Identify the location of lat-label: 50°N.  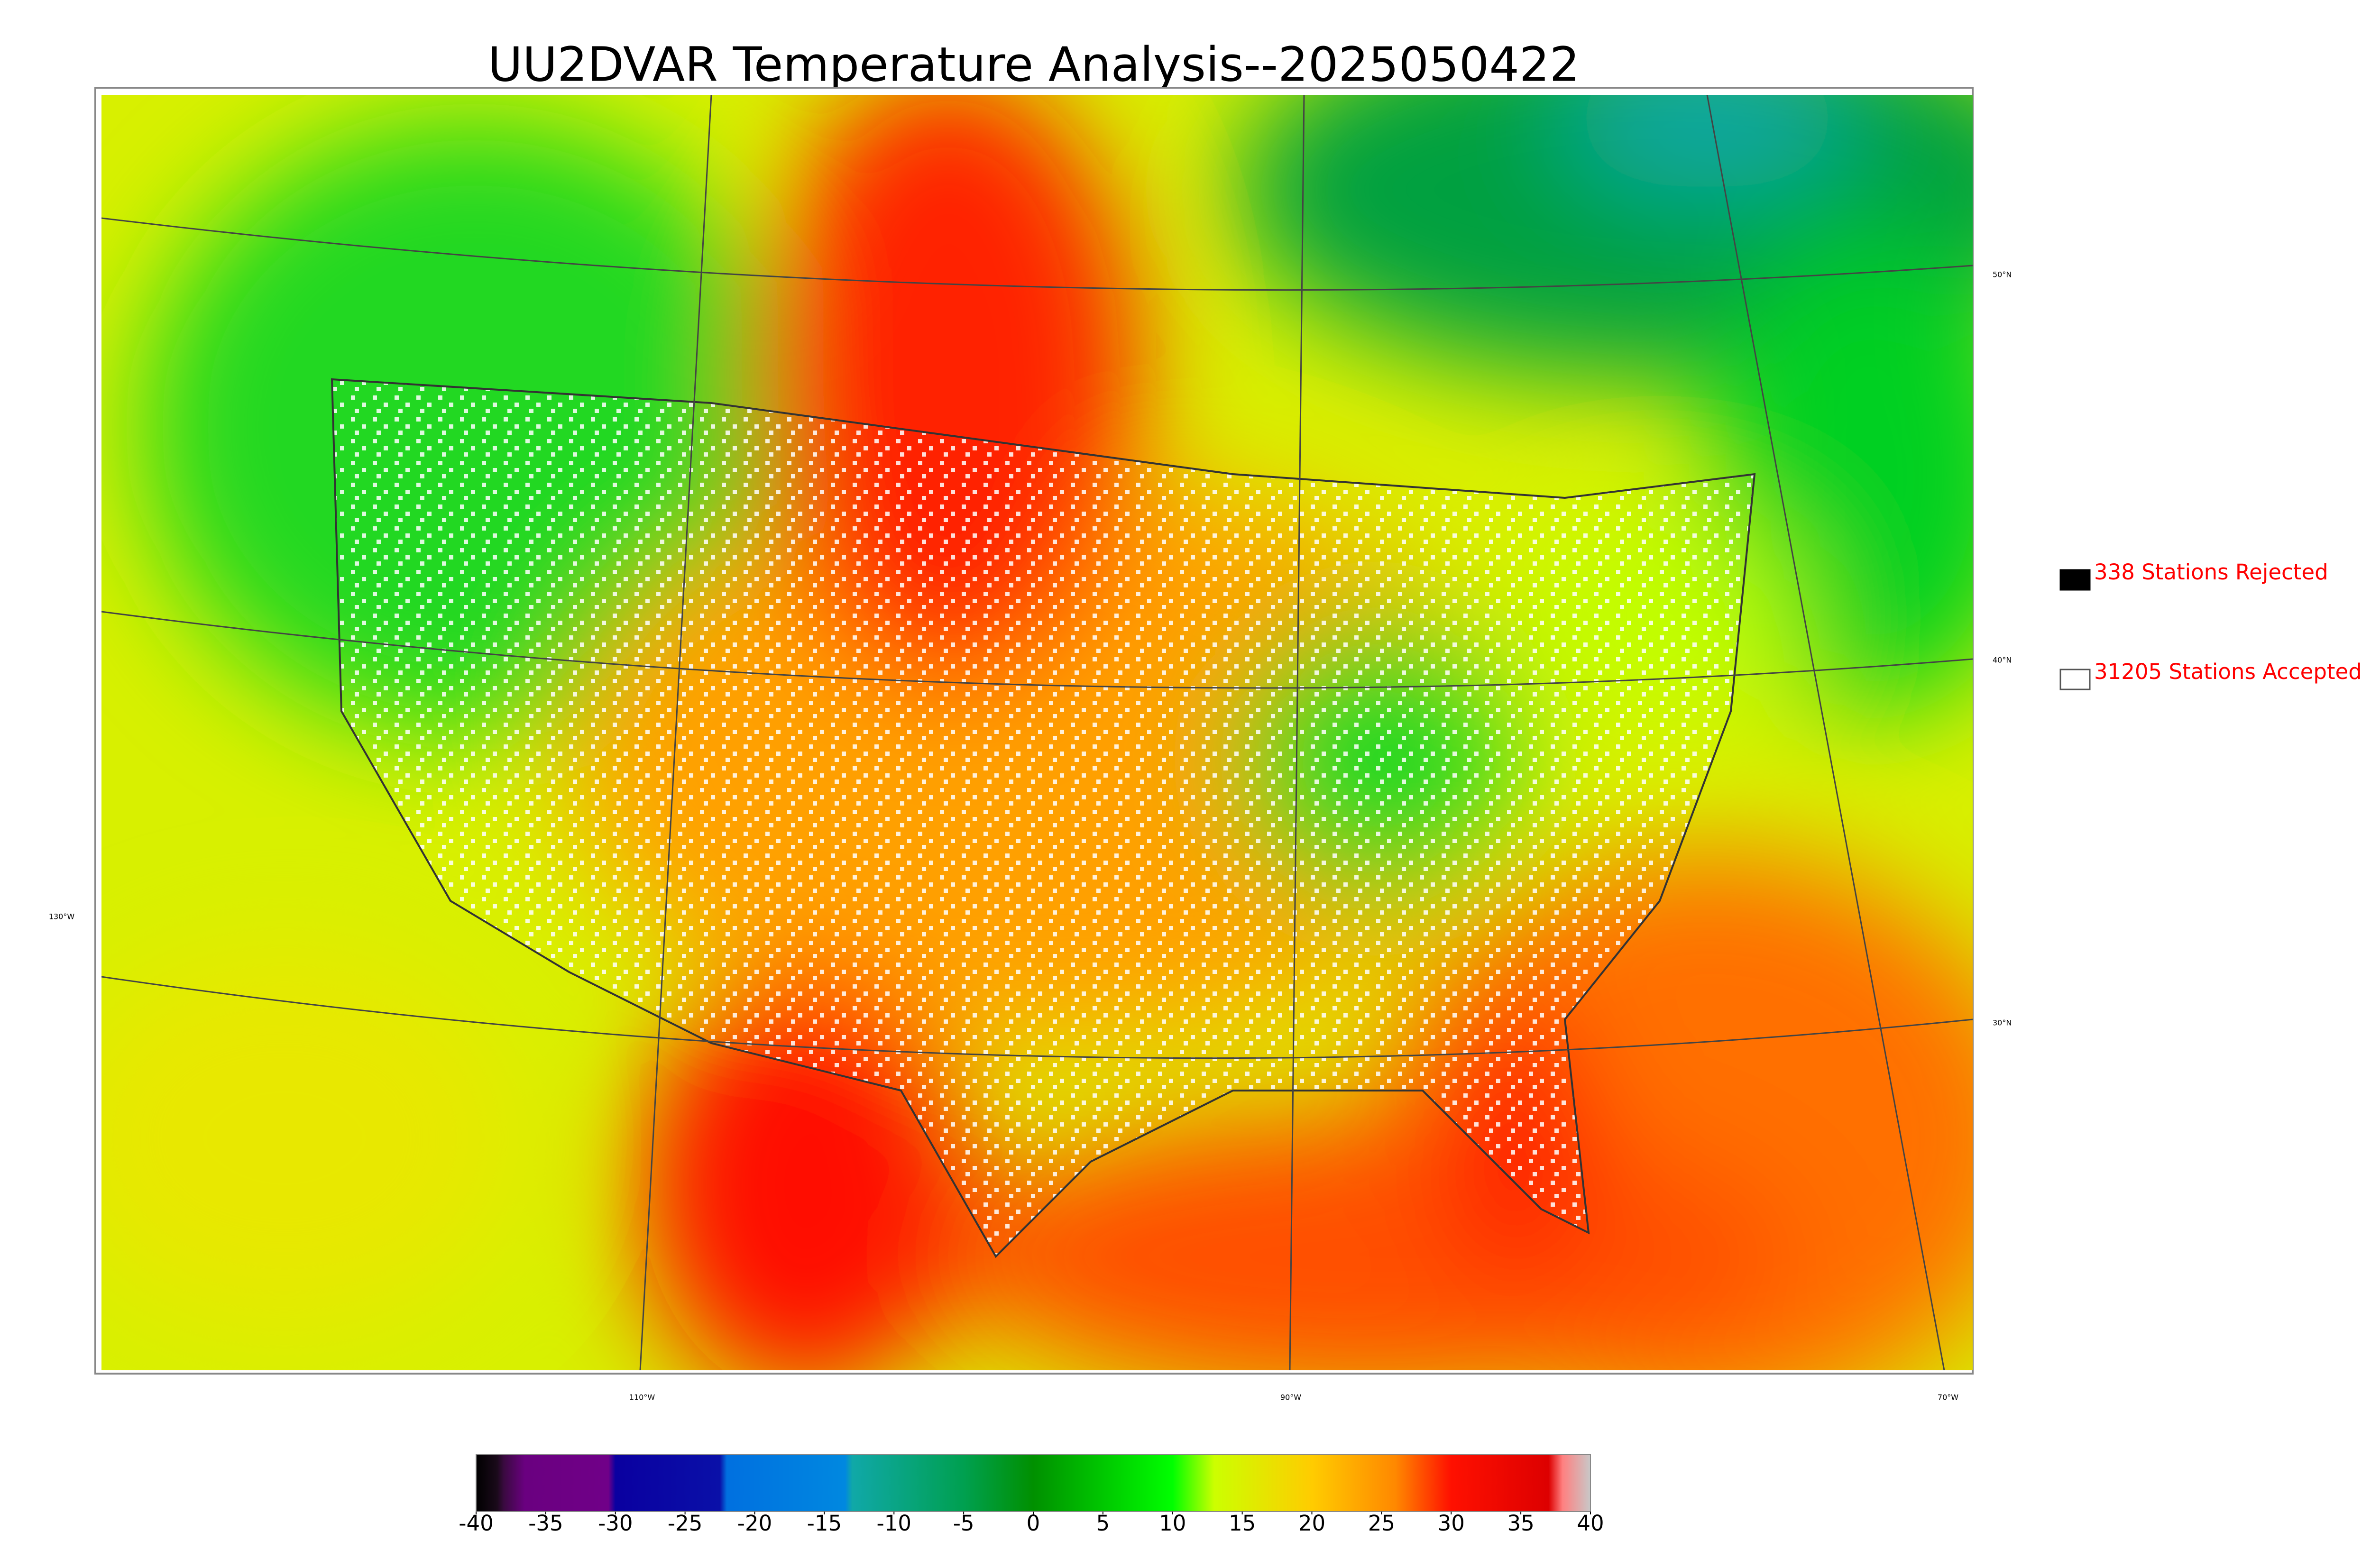
(2002, 274).